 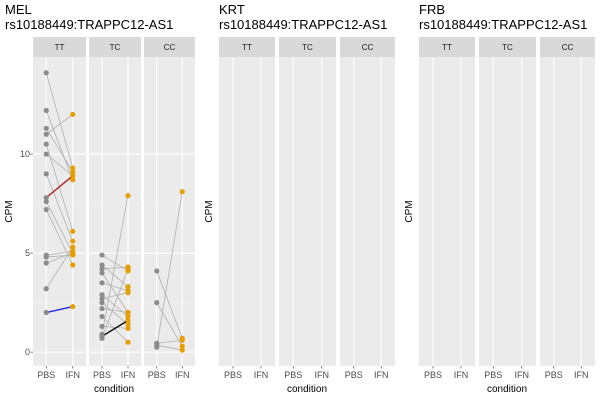 What do you see at coordinates (27, 253) in the screenshot?
I see `y-tick-label: 5` at bounding box center [27, 253].